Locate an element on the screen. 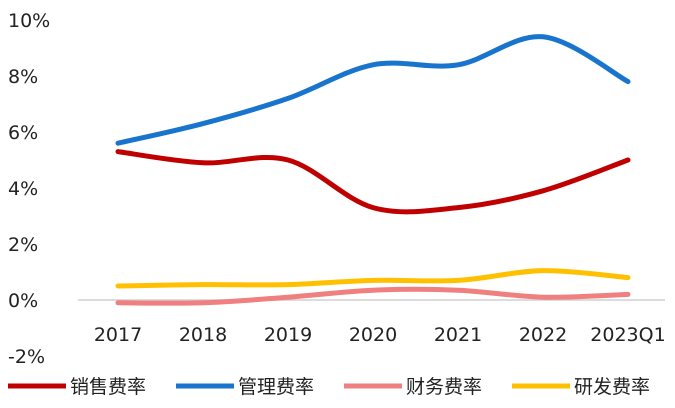 This screenshot has height=408, width=675. y-tick-label: 6% is located at coordinates (23, 133).